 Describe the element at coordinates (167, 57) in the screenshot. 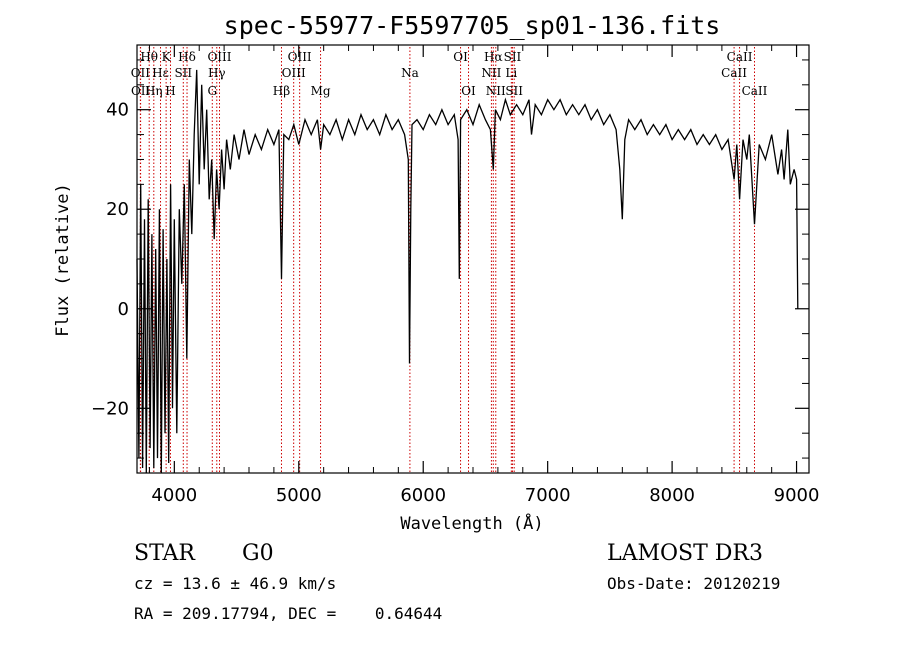

I see `spectral-line-label: K` at that location.